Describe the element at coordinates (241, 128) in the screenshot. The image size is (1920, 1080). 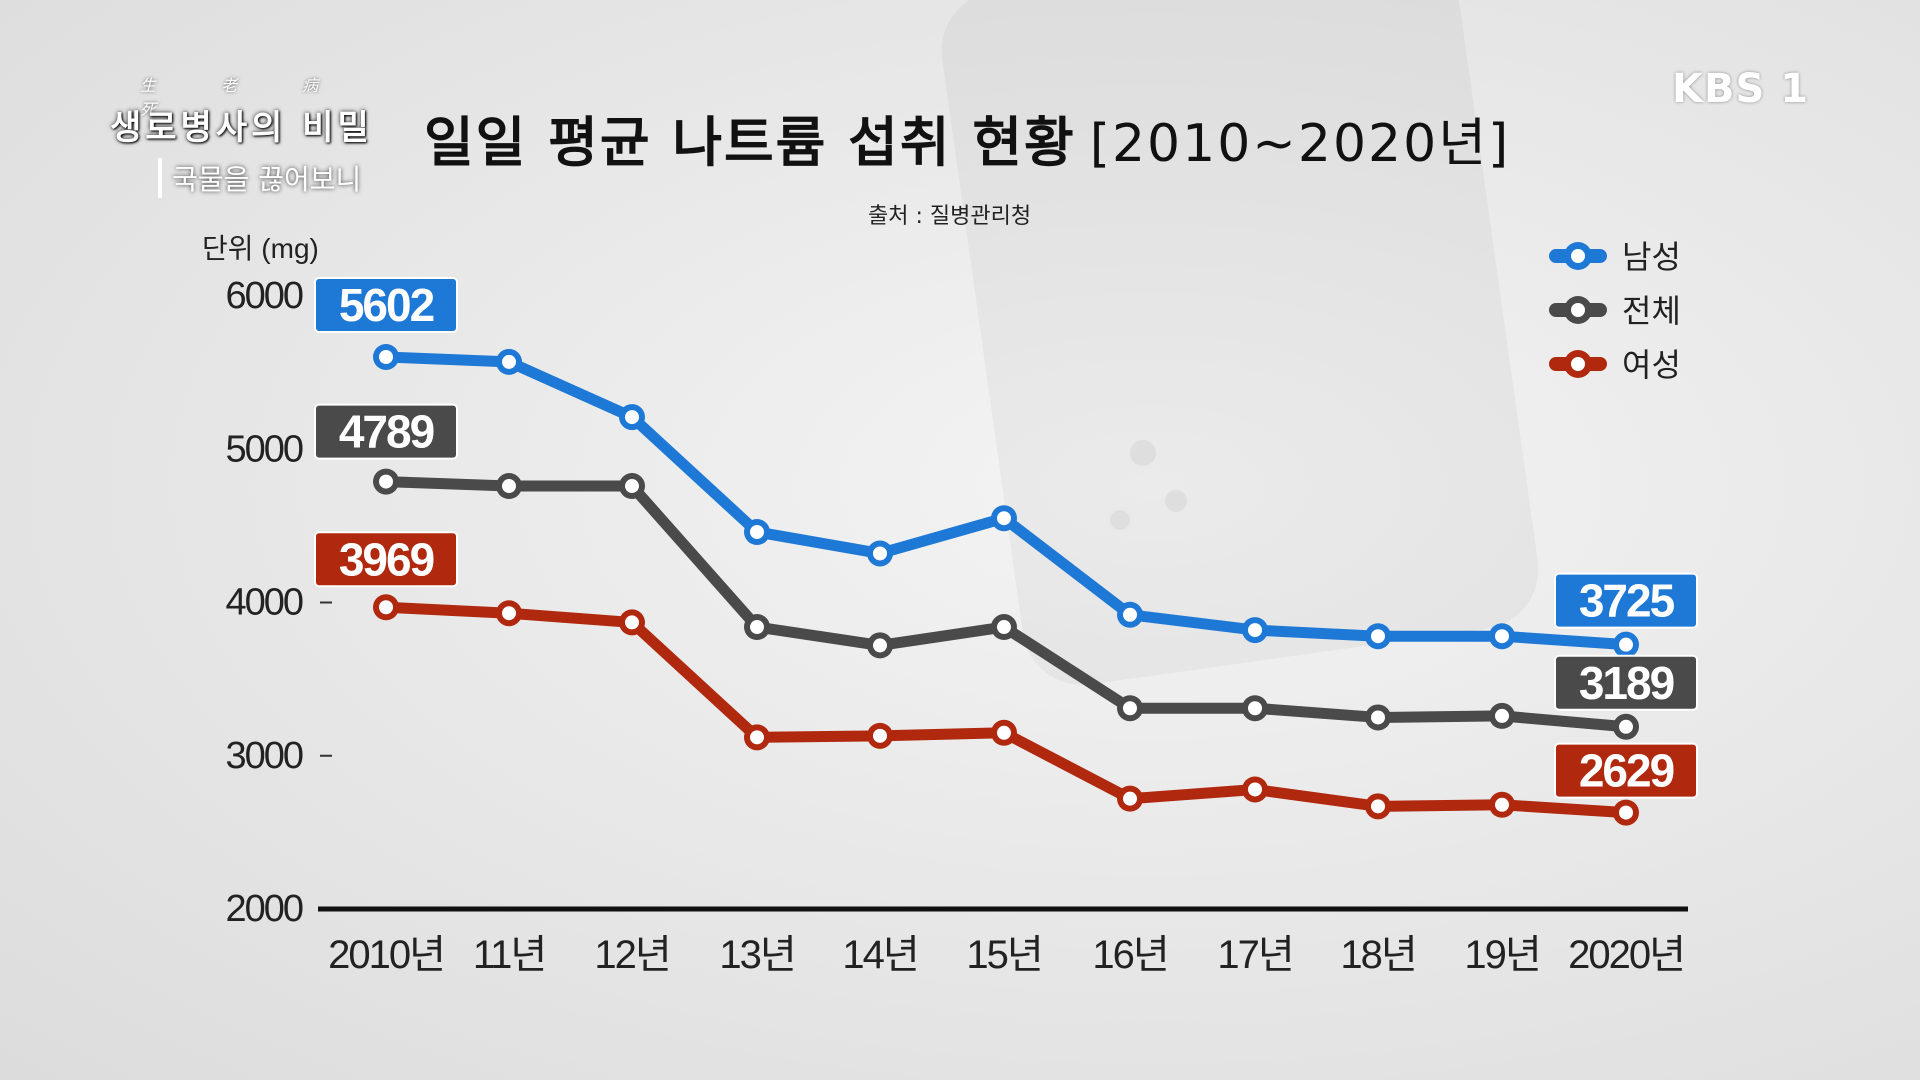
I see `show-title: 생로병사의 비밀` at that location.